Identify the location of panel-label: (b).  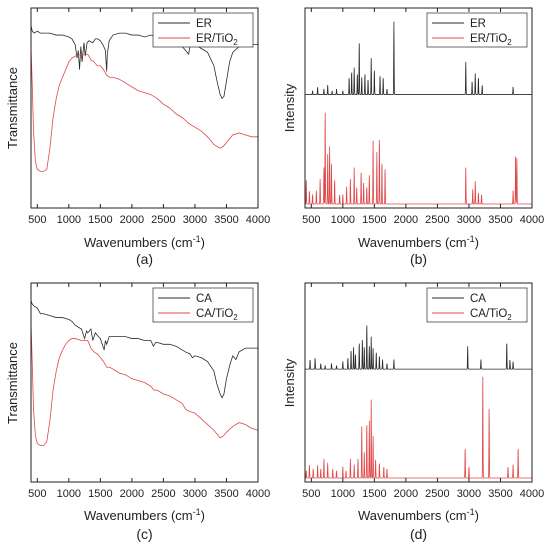
(418, 259).